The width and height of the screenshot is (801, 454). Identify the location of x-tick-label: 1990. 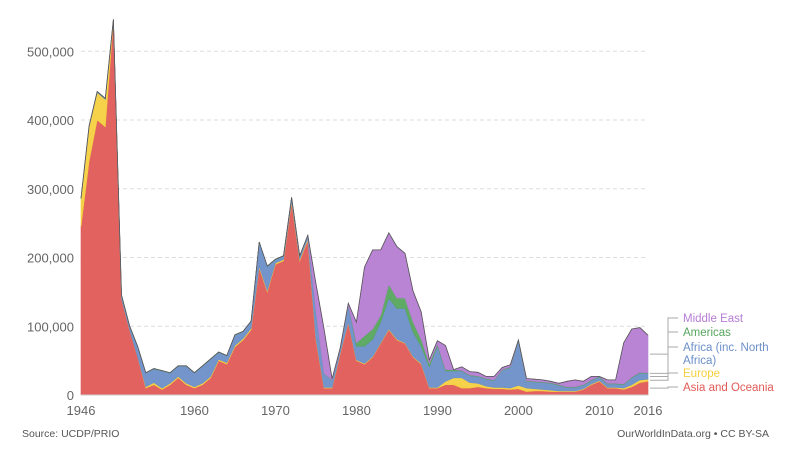
(437, 410).